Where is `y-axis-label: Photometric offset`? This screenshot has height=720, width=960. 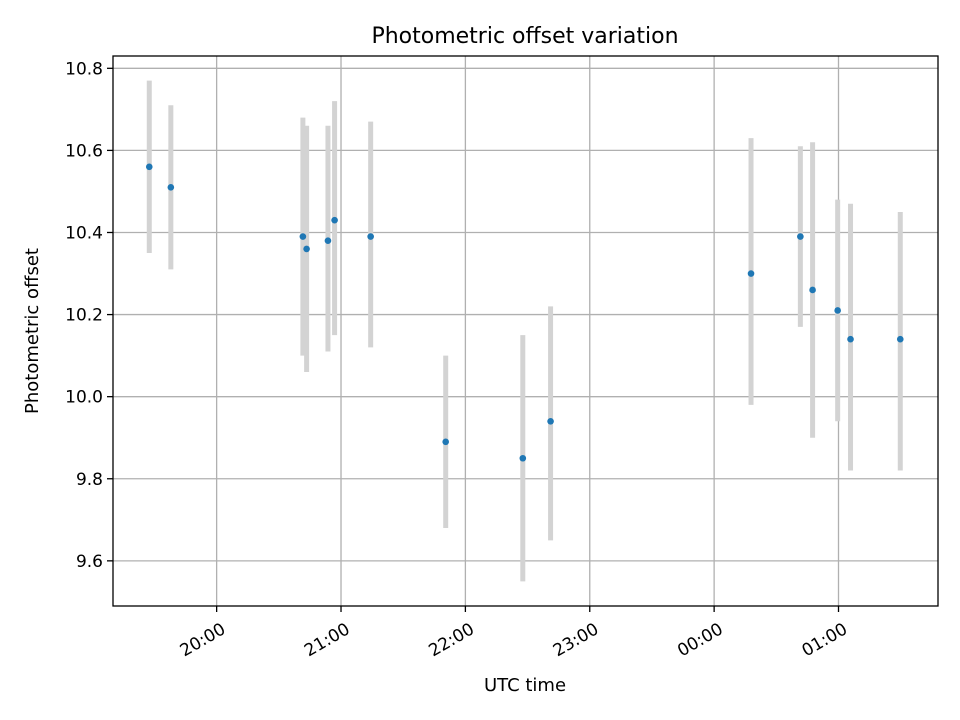 y-axis-label: Photometric offset is located at coordinates (32, 331).